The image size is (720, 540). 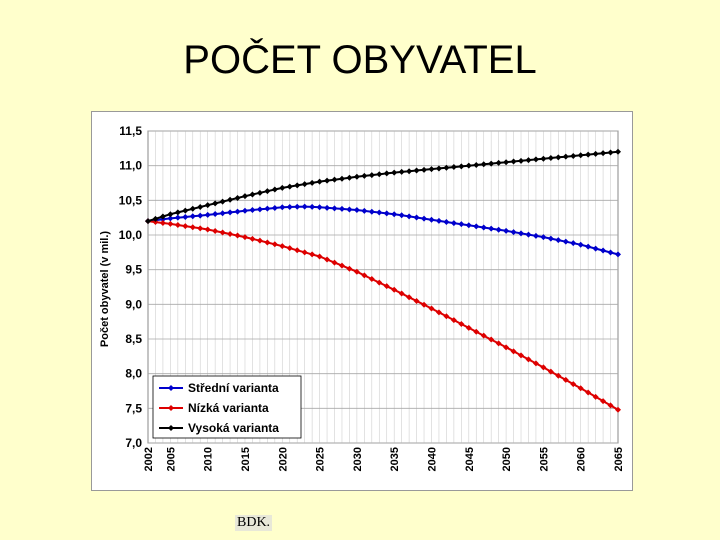 What do you see at coordinates (395, 459) in the screenshot?
I see `x-tick-label: 2035` at bounding box center [395, 459].